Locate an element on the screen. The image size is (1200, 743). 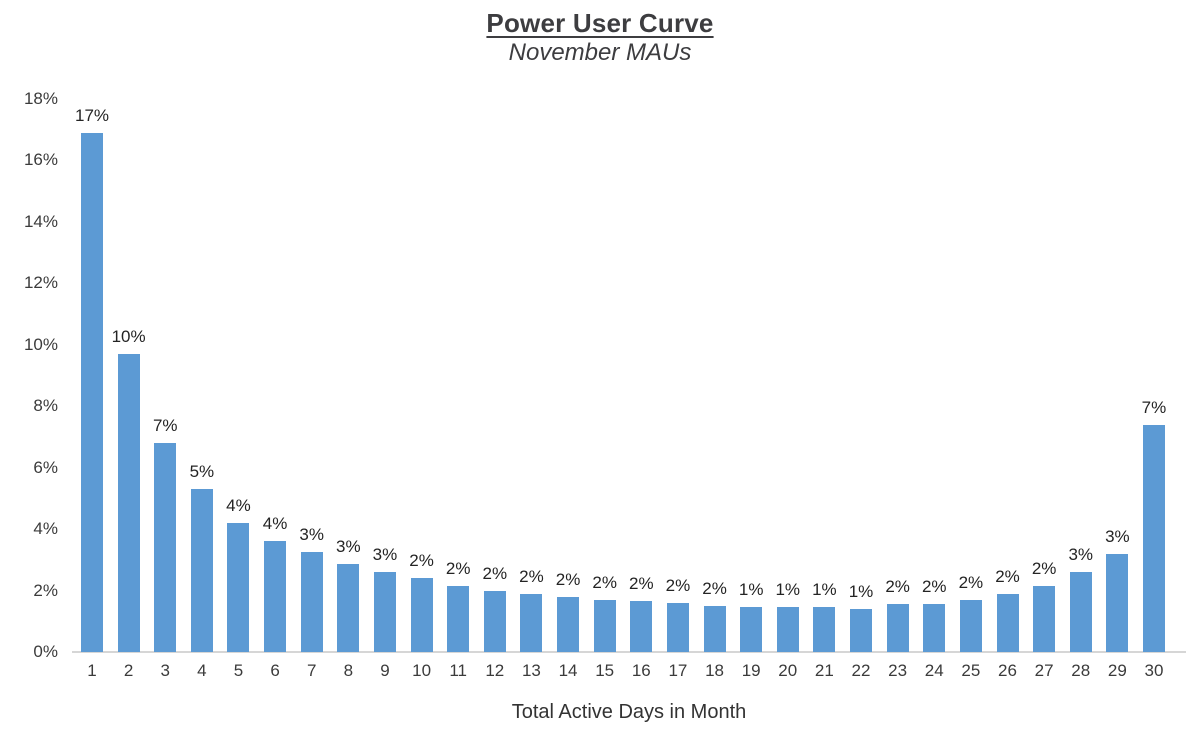
x-axis-tick-label: 7 is located at coordinates (311, 670).